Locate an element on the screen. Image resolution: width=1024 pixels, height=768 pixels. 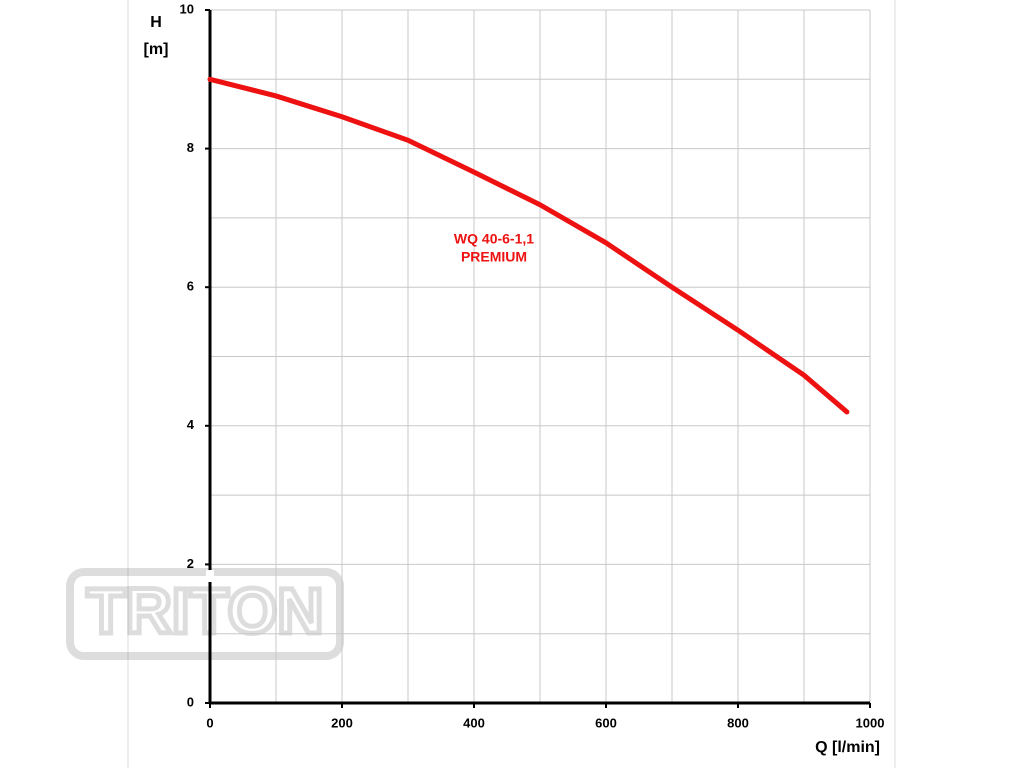
x-tick-label: 600 is located at coordinates (606, 722).